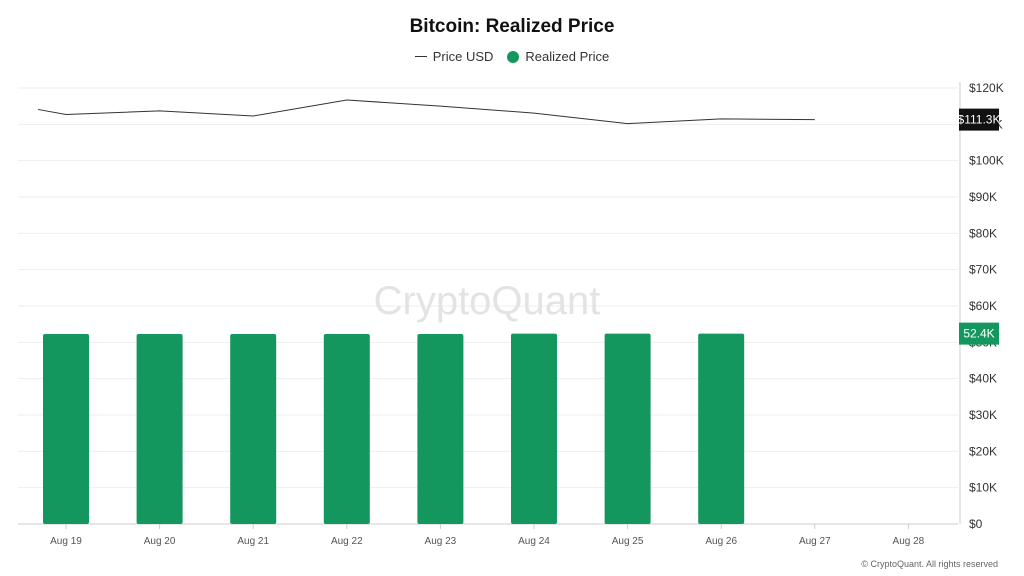  Describe the element at coordinates (160, 541) in the screenshot. I see `x-tick-label: Aug 20` at that location.